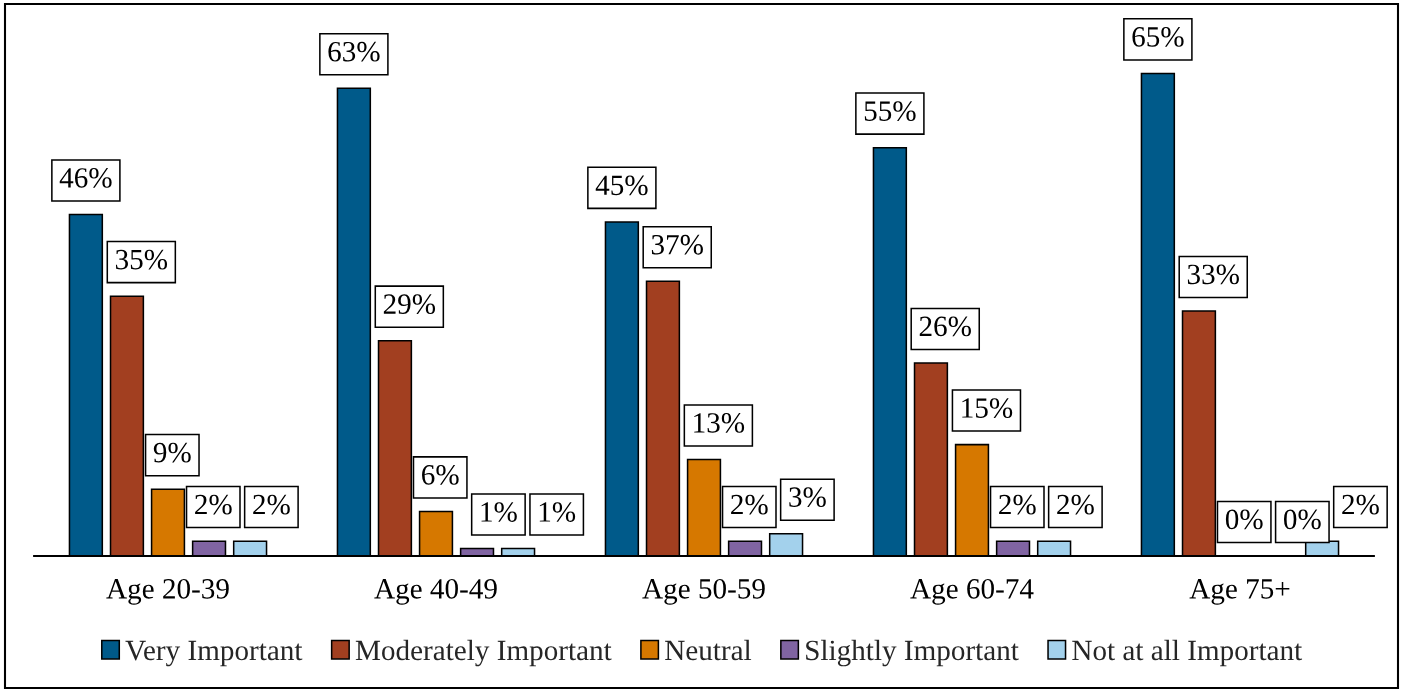  What do you see at coordinates (677, 244) in the screenshot?
I see `data-label: 37%` at bounding box center [677, 244].